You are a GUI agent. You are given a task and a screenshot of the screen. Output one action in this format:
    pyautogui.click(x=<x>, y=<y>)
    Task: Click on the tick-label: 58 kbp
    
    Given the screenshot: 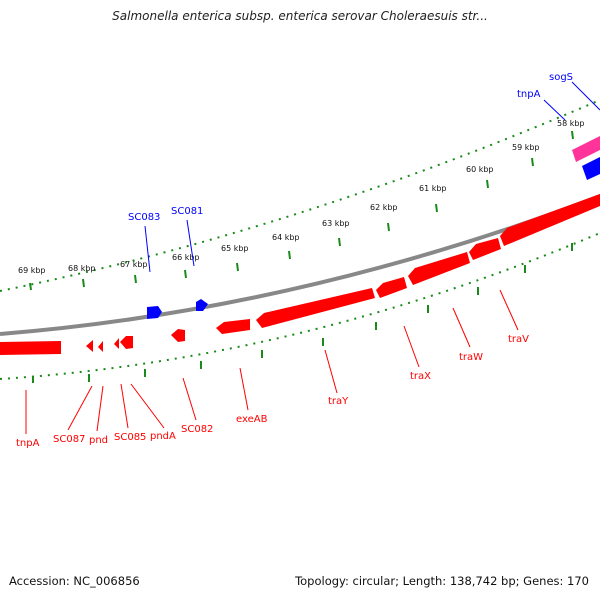 What is the action you would take?
    pyautogui.click(x=571, y=123)
    